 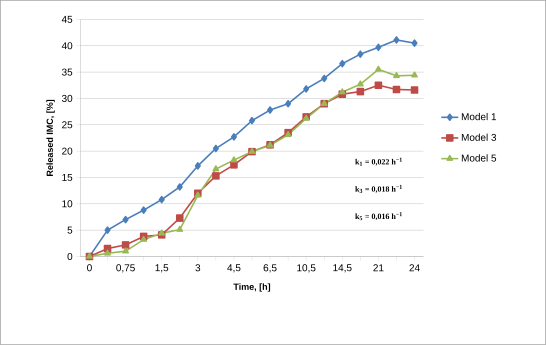 I want to click on y-tick-label: 15, so click(x=67, y=177).